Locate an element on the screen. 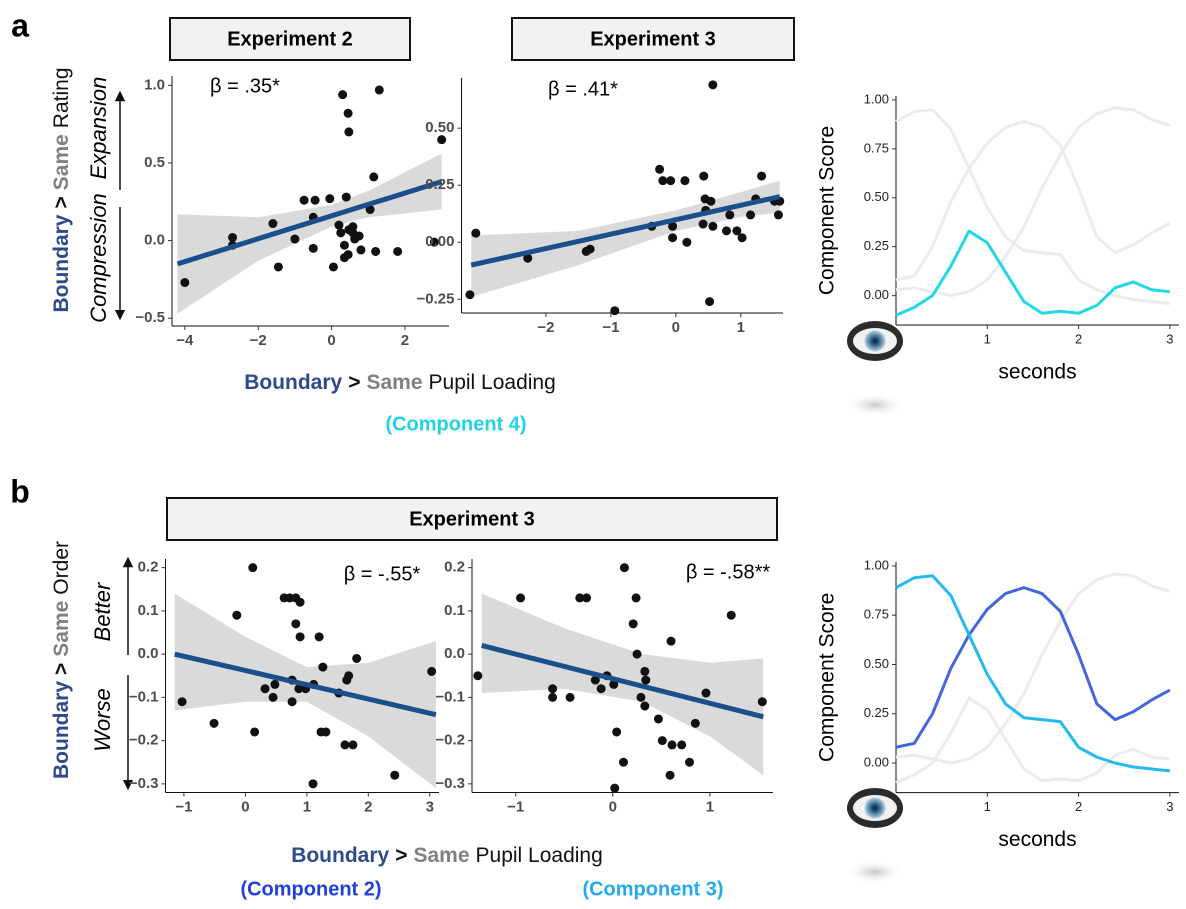 Image resolution: width=1186 pixels, height=909 pixels. x-tick-label: −1 is located at coordinates (610, 327).